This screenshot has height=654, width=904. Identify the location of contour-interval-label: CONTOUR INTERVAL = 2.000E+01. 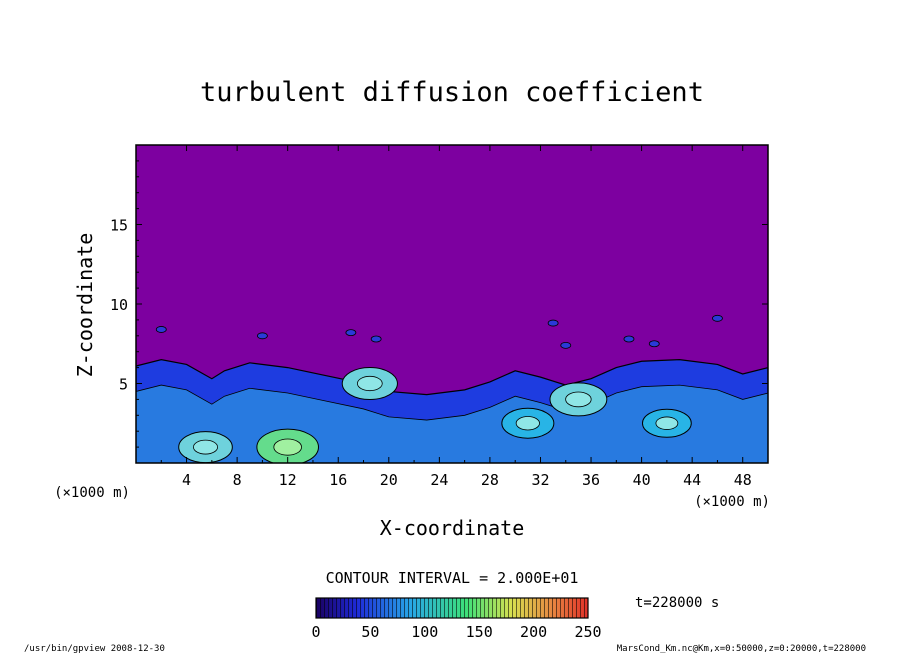
(452, 578).